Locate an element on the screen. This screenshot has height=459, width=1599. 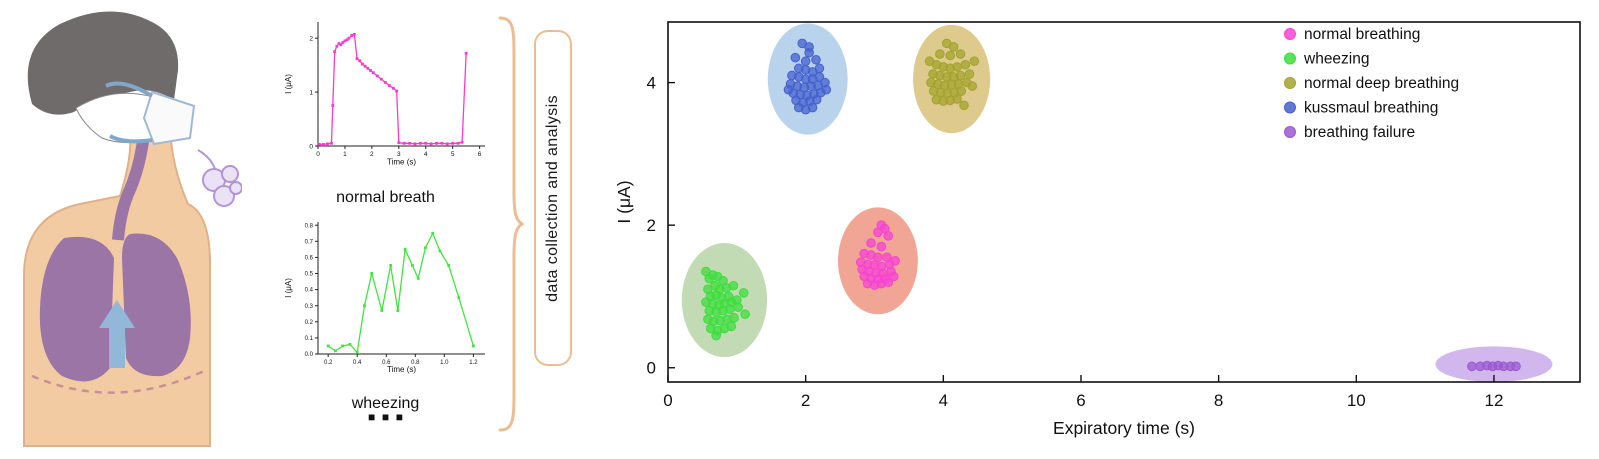
diaphragm-dashed-line is located at coordinates (119, 381).